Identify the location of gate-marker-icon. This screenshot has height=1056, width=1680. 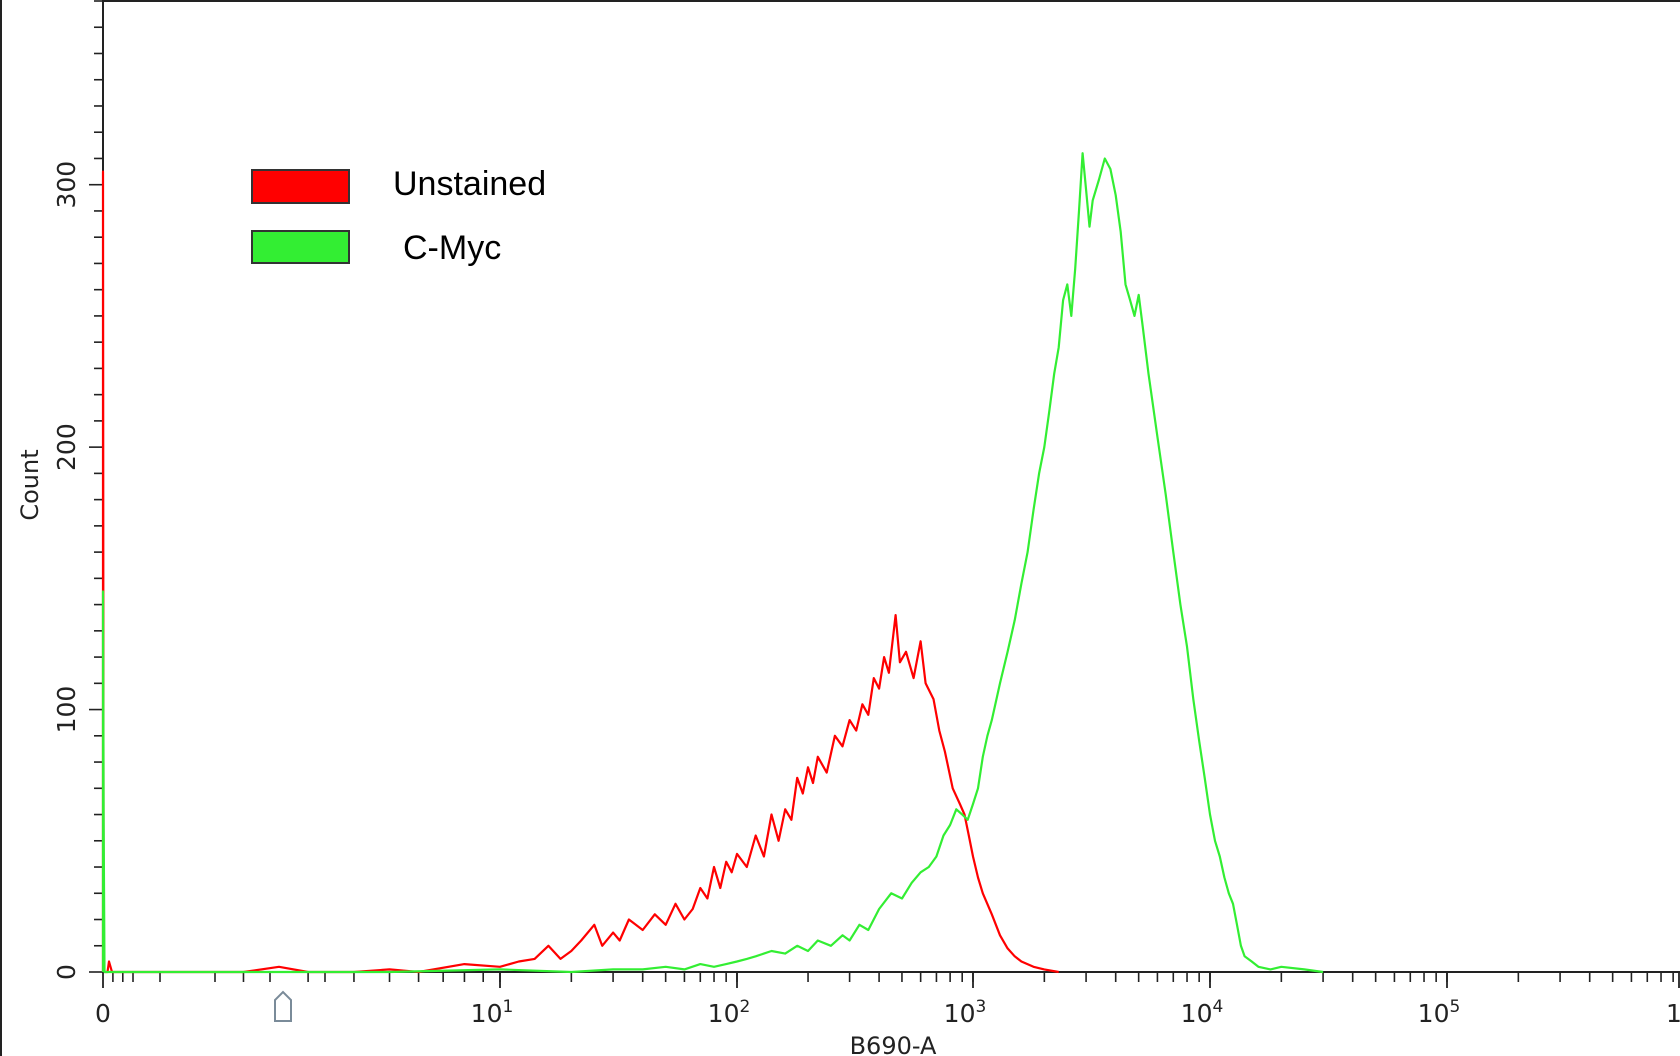
(283, 1006).